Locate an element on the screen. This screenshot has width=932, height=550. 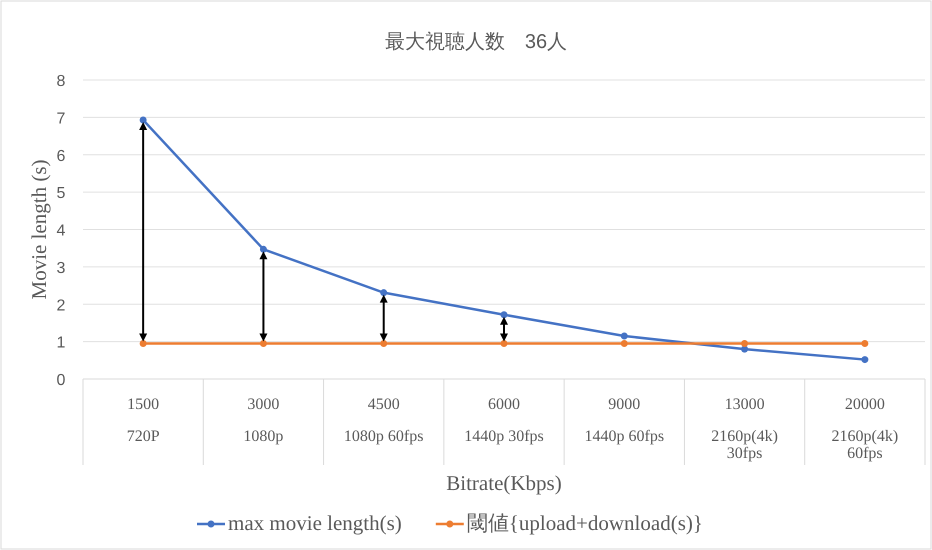
legend-label: 閾値{upload+download(s)} is located at coordinates (584, 523).